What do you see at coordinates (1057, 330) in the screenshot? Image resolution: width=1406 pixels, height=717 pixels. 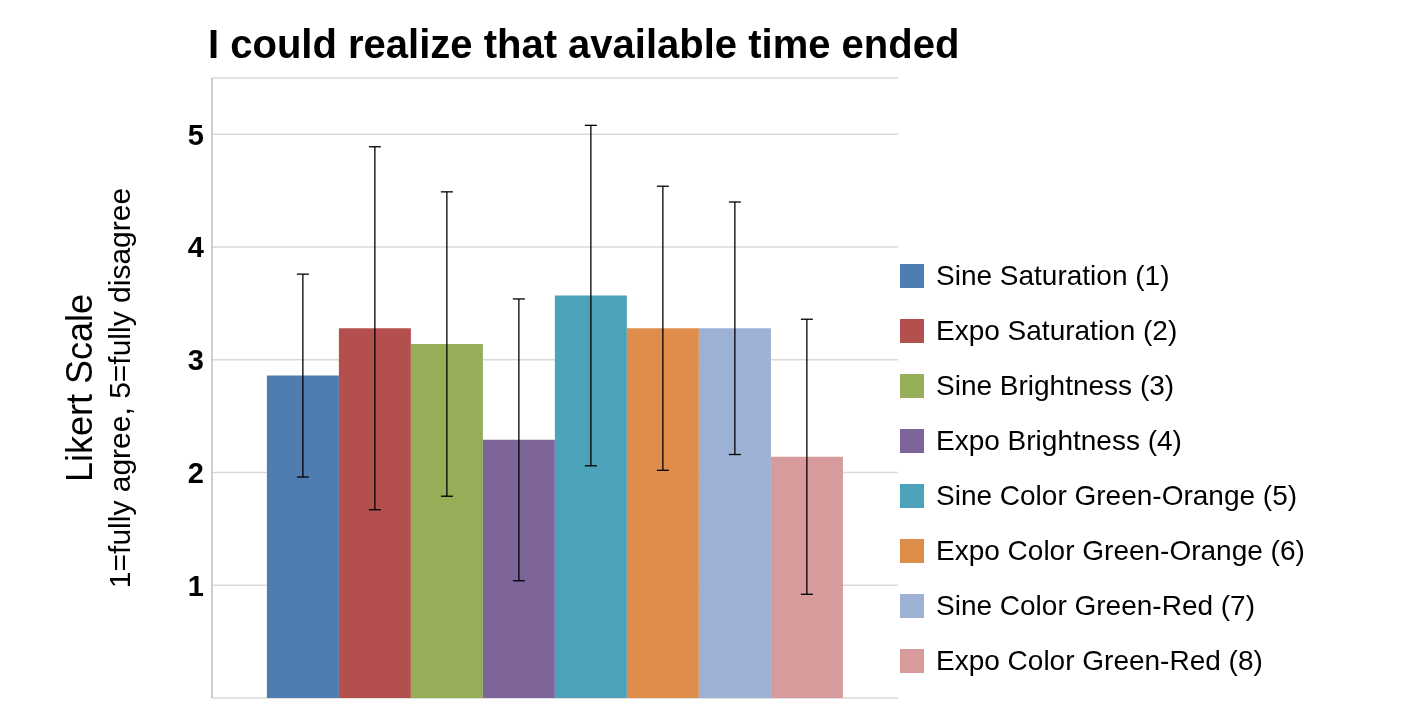 I see `legend-label: Expo Saturation (2)` at bounding box center [1057, 330].